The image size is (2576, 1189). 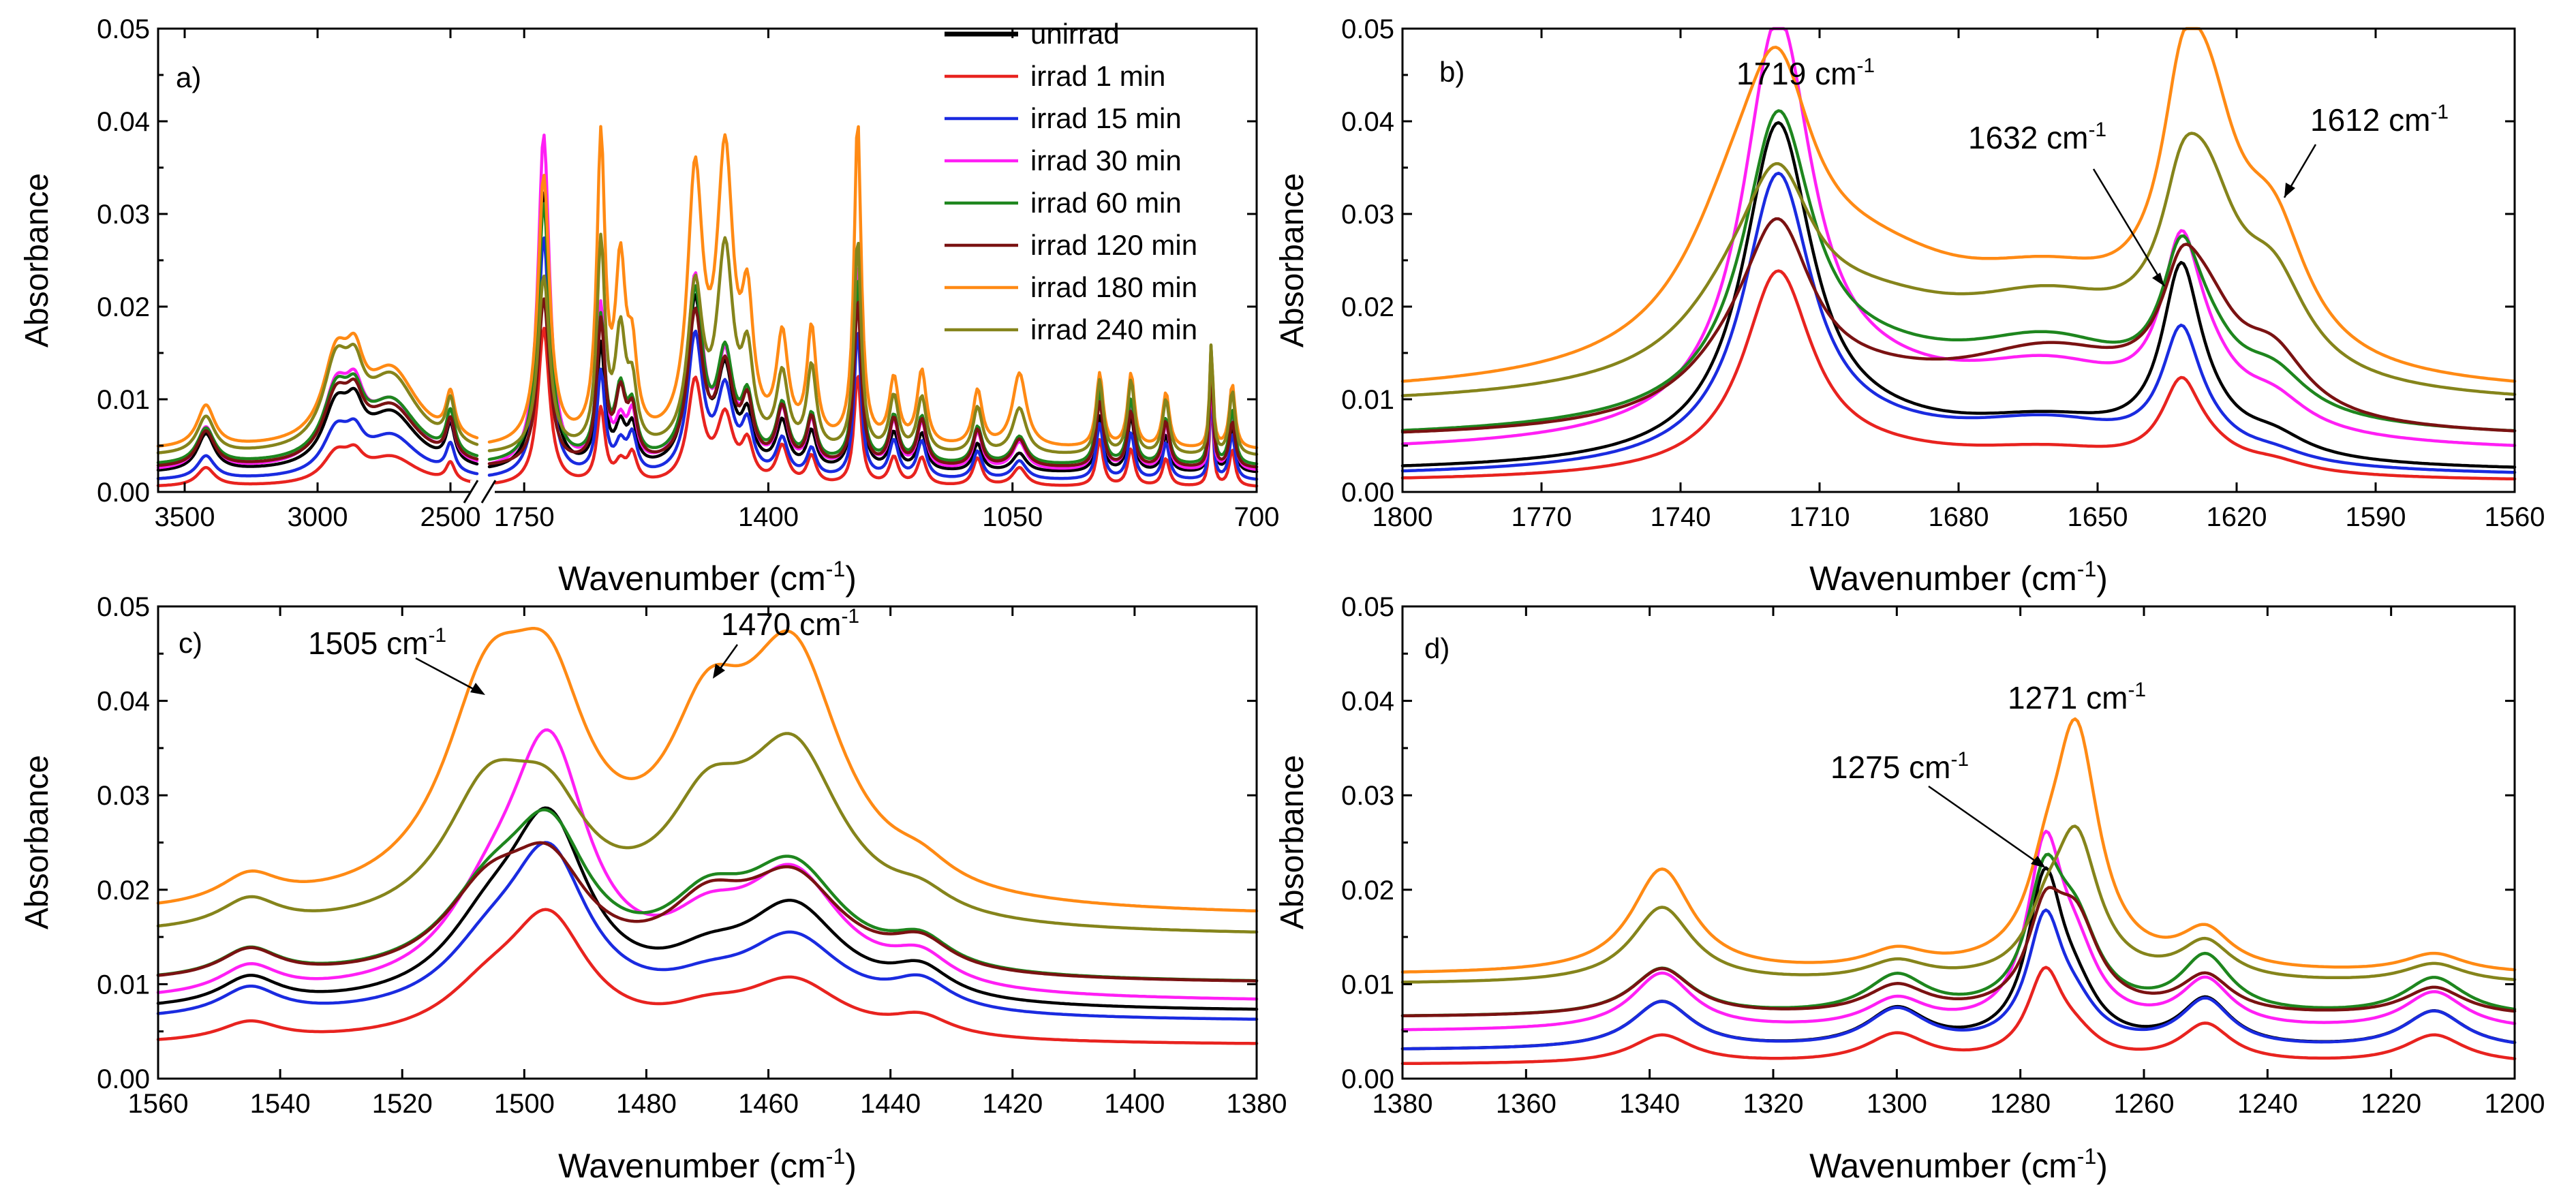 What do you see at coordinates (1773, 1104) in the screenshot?
I see `x-tick-label: 1320` at bounding box center [1773, 1104].